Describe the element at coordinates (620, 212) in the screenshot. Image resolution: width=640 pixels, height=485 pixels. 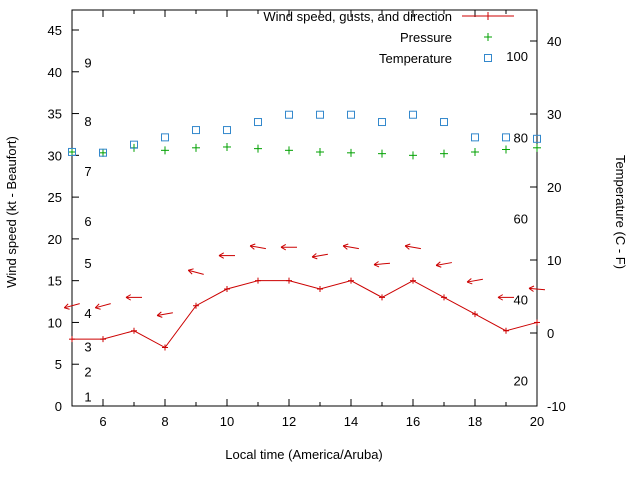
I see `y-axis-right-title: Temperature (C - F)` at that location.